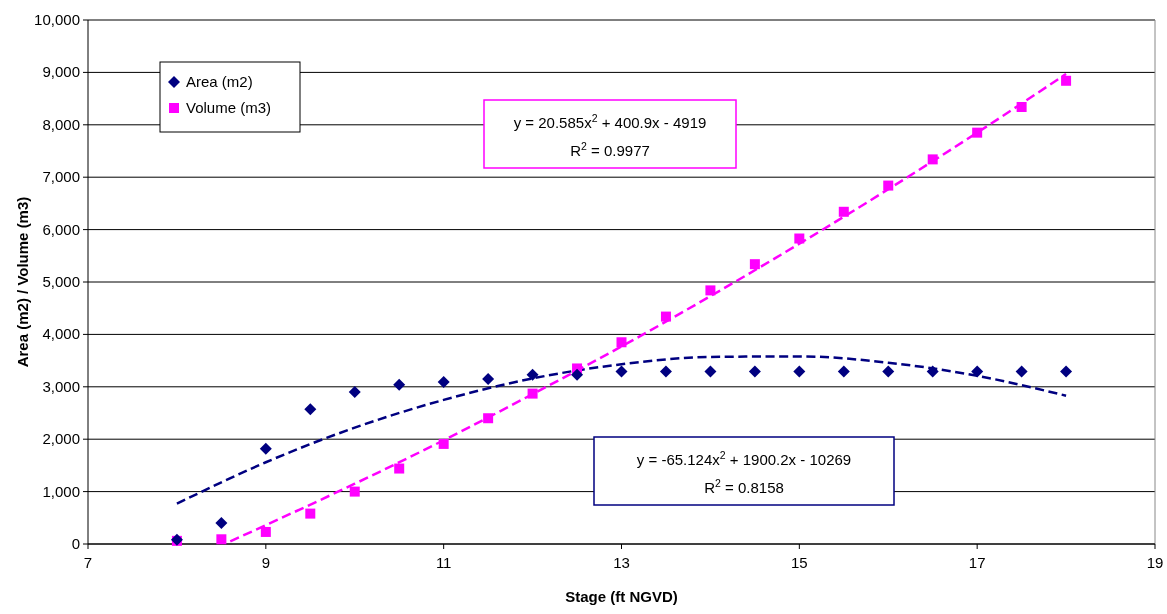 The height and width of the screenshot is (614, 1167). I want to click on x-tick-label: 13, so click(621, 562).